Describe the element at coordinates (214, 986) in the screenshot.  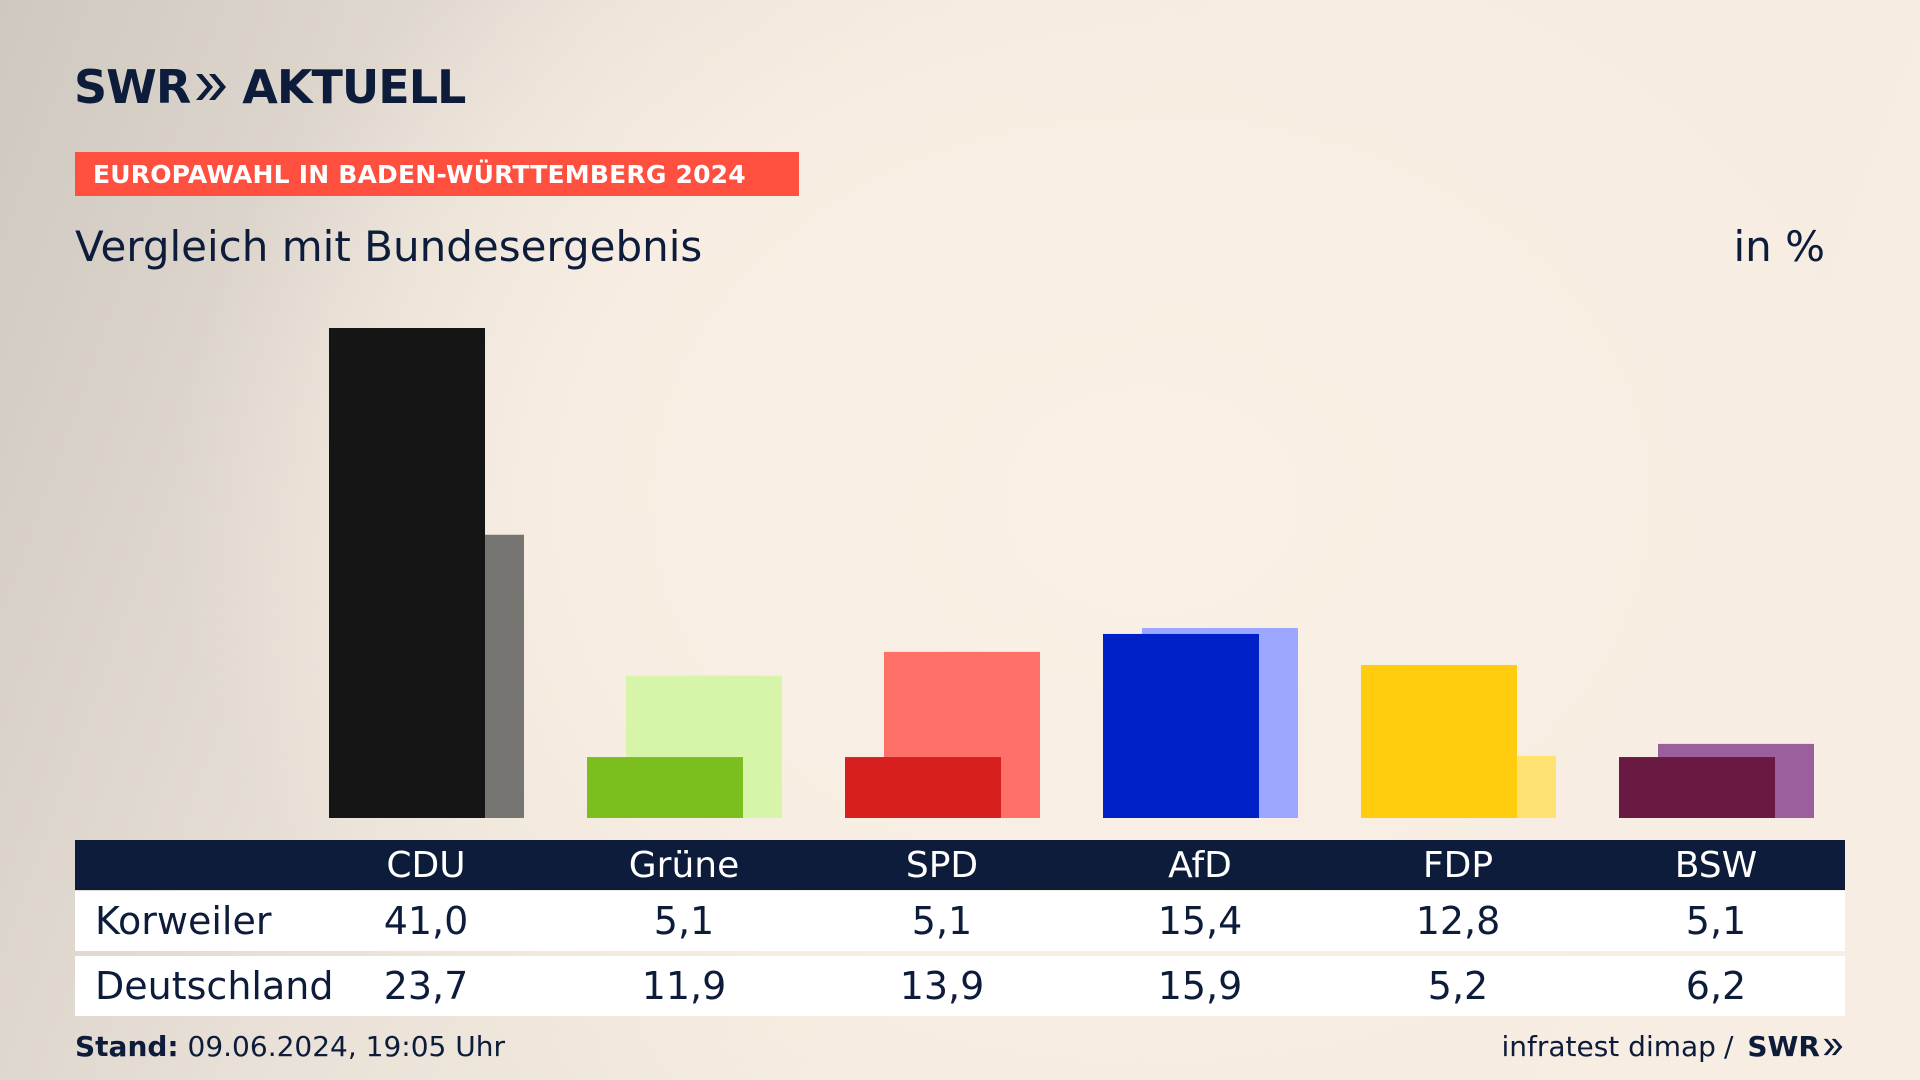
I see `row-label-deutschland: Deutschland` at that location.